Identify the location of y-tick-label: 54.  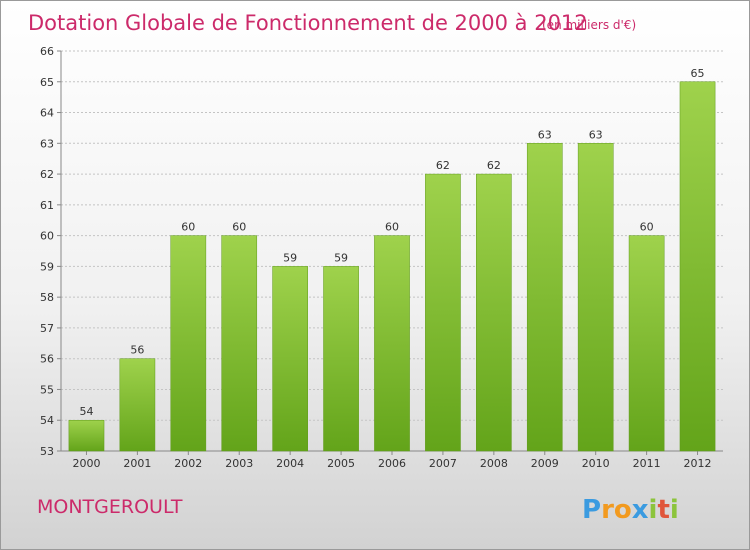
(47, 420).